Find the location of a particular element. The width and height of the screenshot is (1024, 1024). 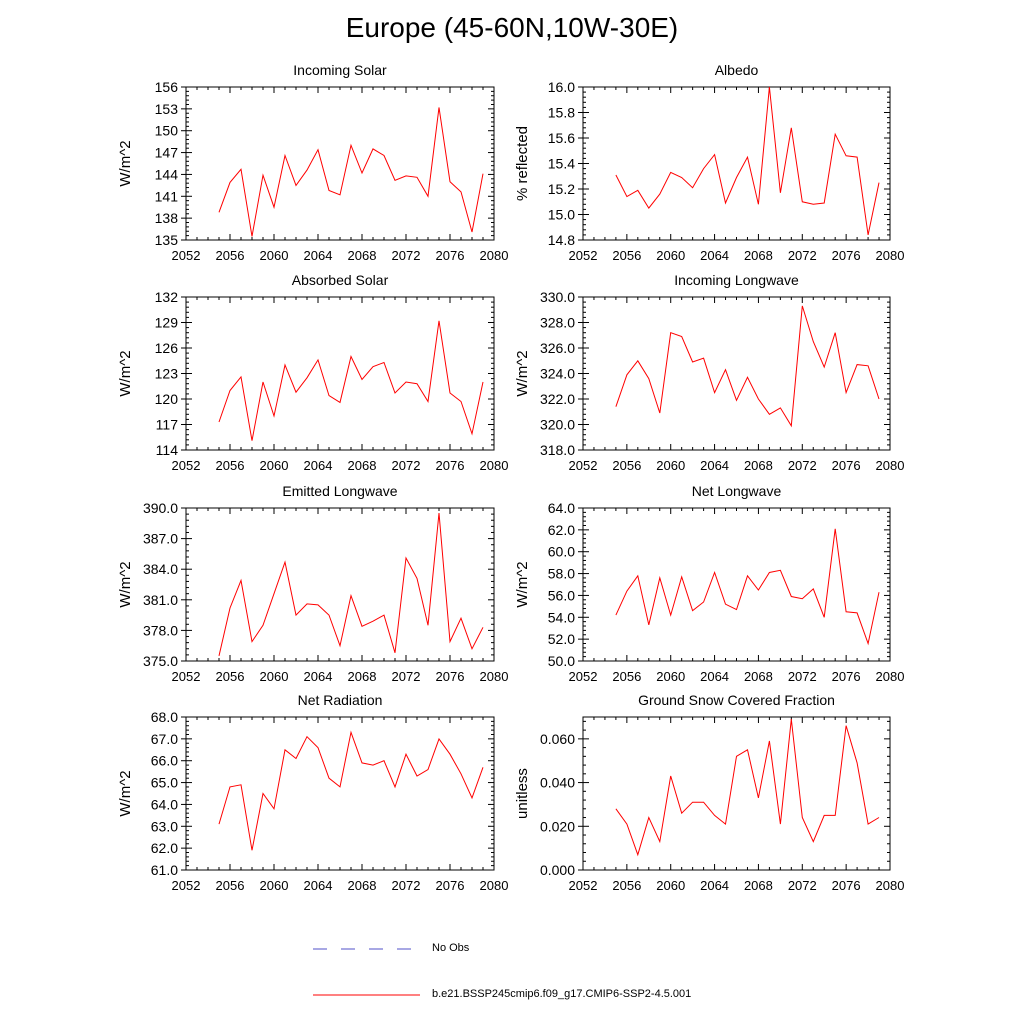

y-tick-label: 117 is located at coordinates (167, 425).